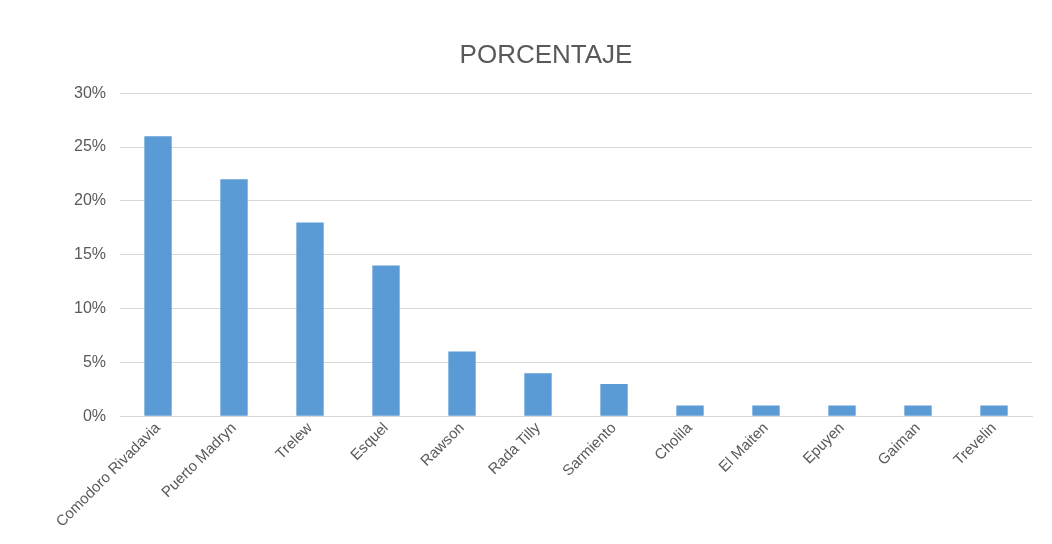 The width and height of the screenshot is (1052, 544). What do you see at coordinates (94, 415) in the screenshot?
I see `y-tick-label: 0%` at bounding box center [94, 415].